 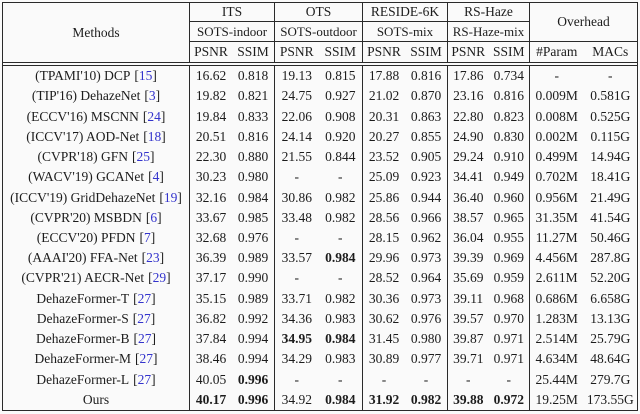 What do you see at coordinates (426, 379) in the screenshot?
I see `ssim-value: -` at bounding box center [426, 379].